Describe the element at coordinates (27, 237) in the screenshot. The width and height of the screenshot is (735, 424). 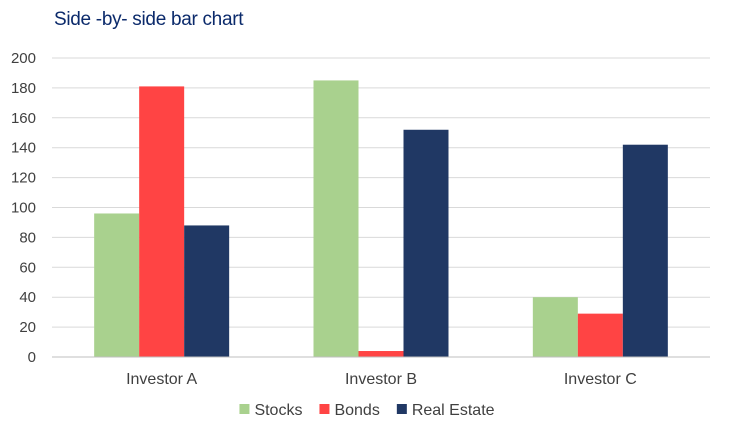
I see `y-tick-label: 80` at that location.